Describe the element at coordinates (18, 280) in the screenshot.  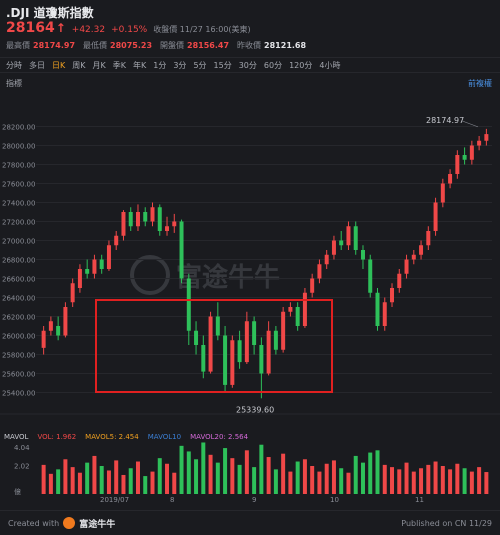
I see `y-tick-label: 26600.00` at that location.